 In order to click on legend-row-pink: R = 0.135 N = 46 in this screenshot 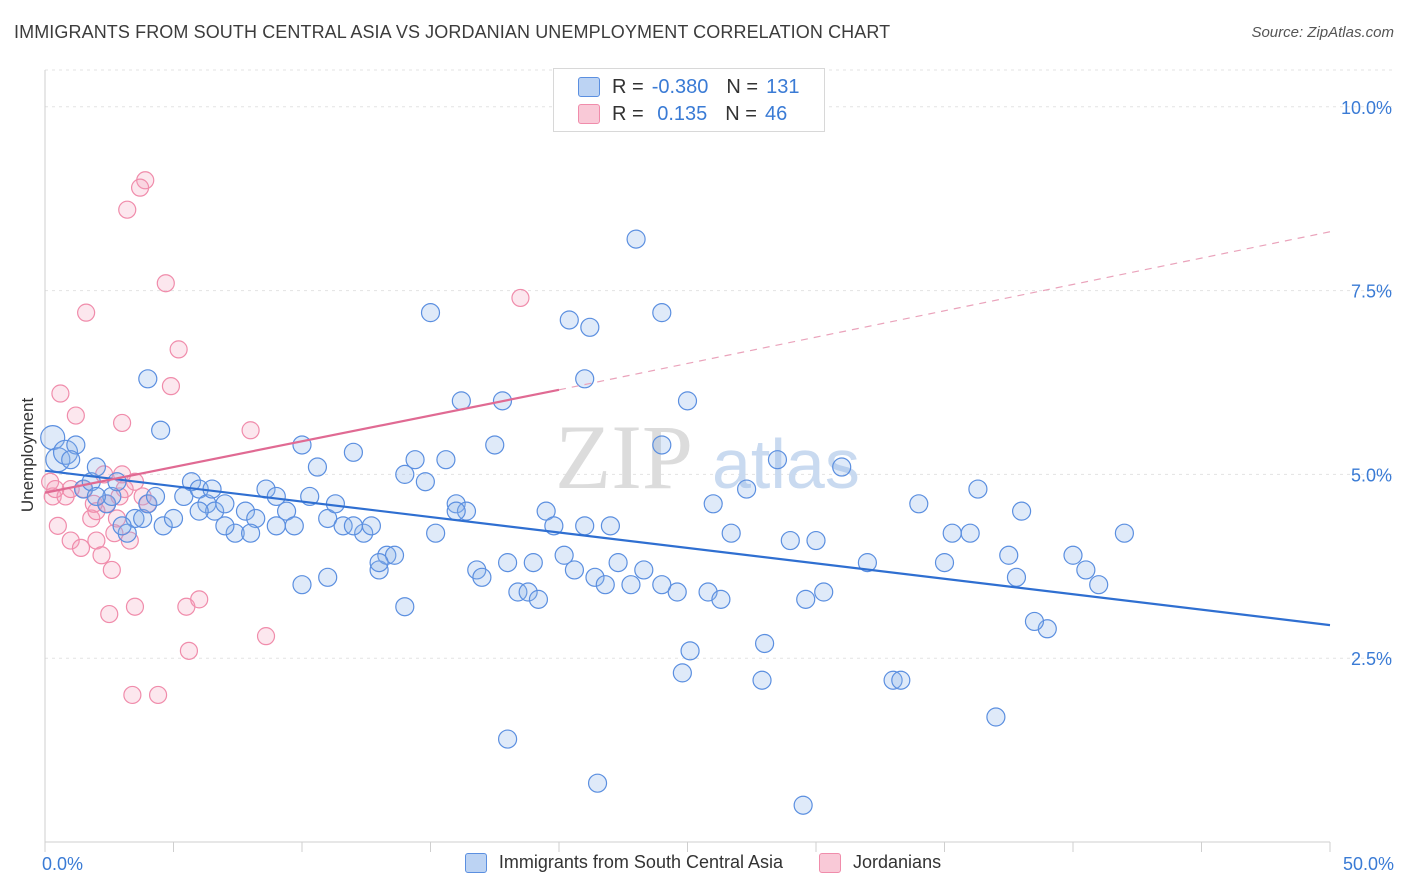, I will do `click(691, 114)`.